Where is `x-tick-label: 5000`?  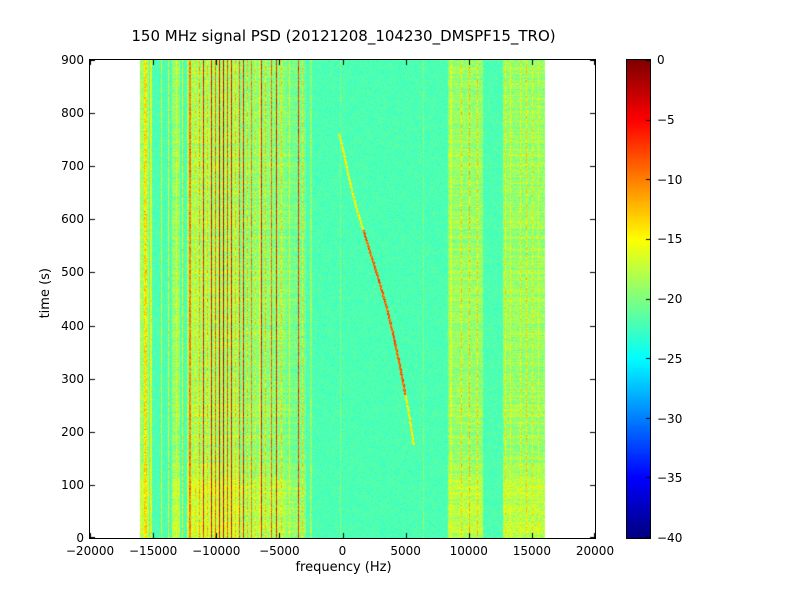
x-tick-label: 5000 is located at coordinates (405, 551).